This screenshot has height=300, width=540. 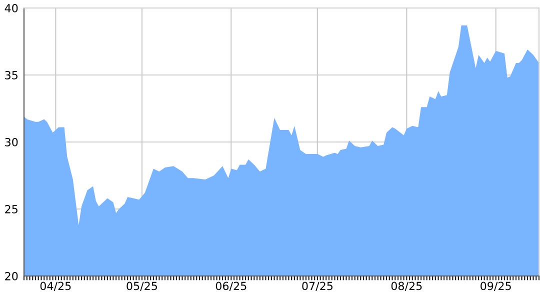 What do you see at coordinates (141, 287) in the screenshot?
I see `x-tick-label: 05/25` at bounding box center [141, 287].